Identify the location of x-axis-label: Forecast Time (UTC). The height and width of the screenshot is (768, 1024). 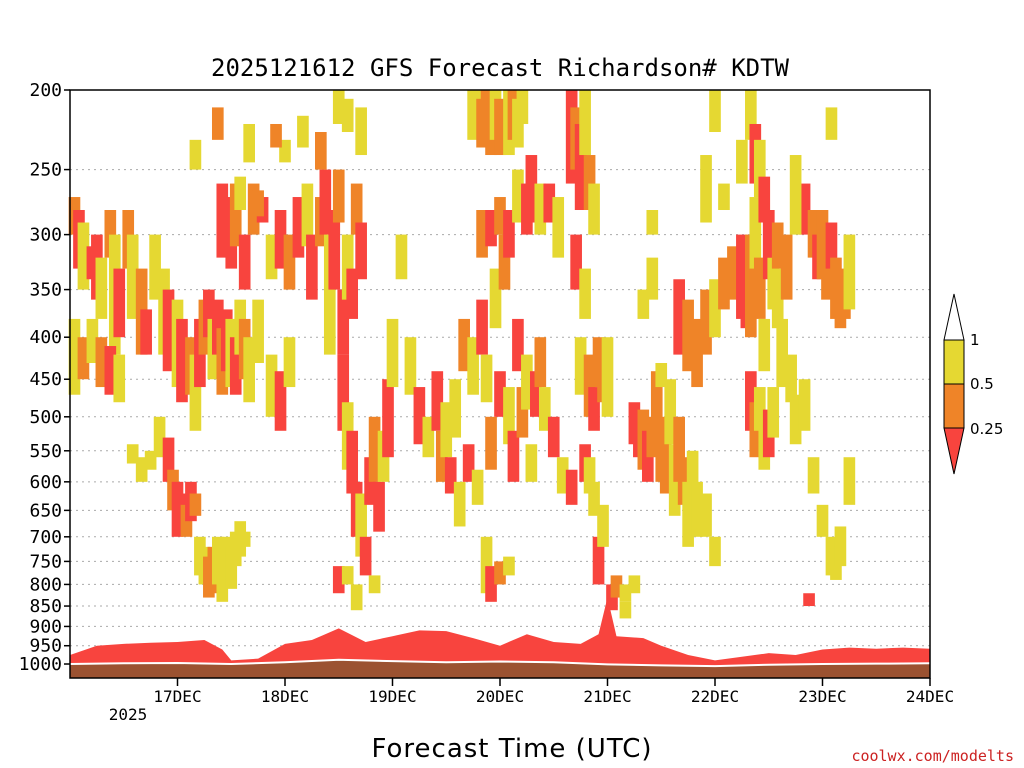
(511, 749).